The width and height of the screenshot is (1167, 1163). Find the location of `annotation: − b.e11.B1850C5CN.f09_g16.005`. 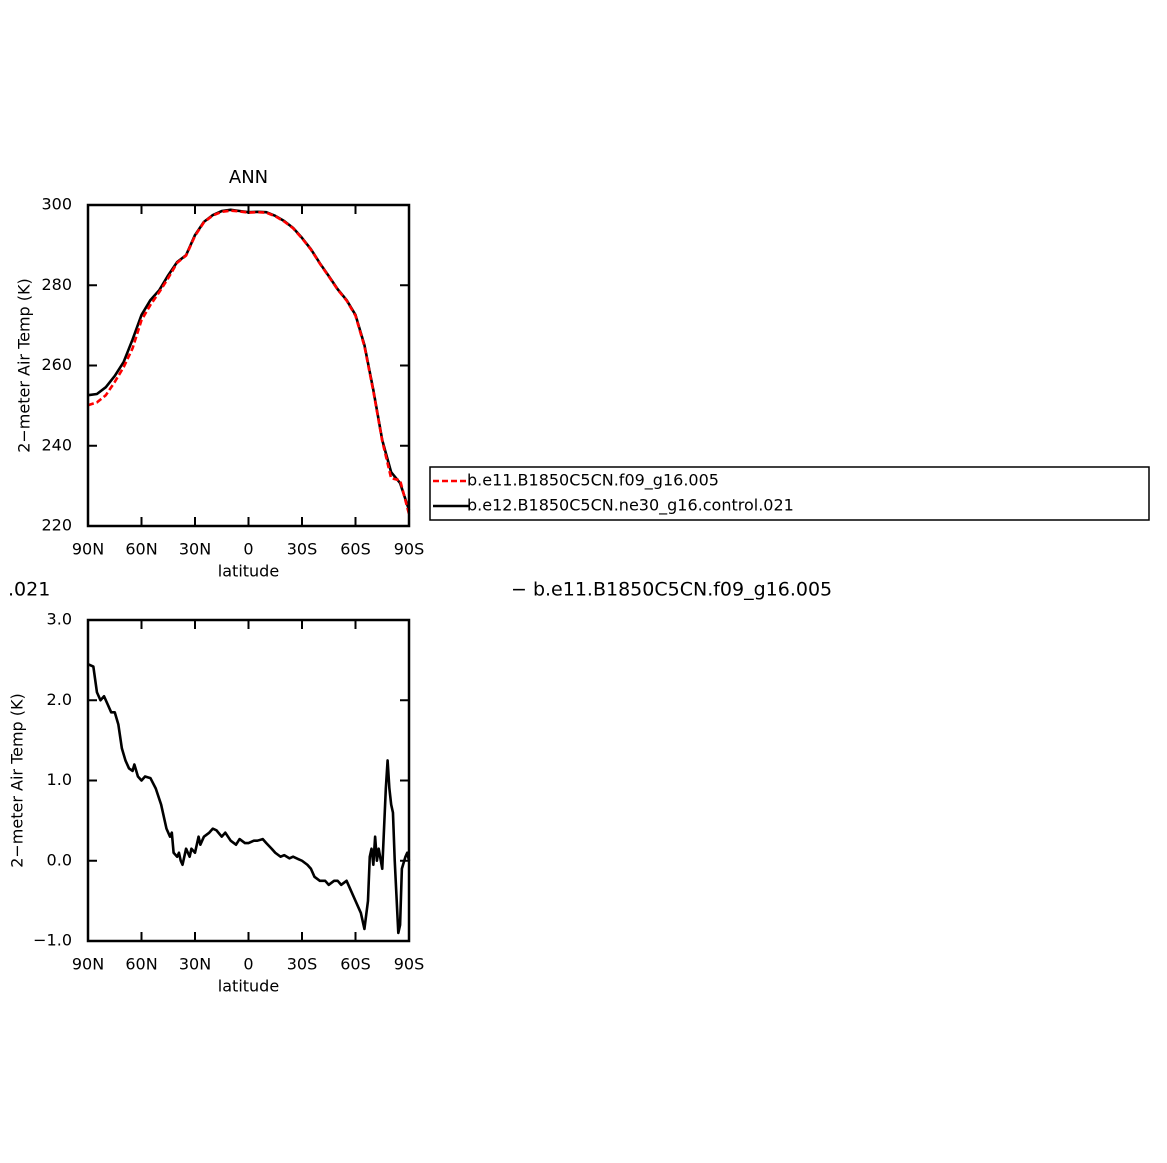

annotation: − b.e11.B1850C5CN.f09_g16.005 is located at coordinates (671, 590).